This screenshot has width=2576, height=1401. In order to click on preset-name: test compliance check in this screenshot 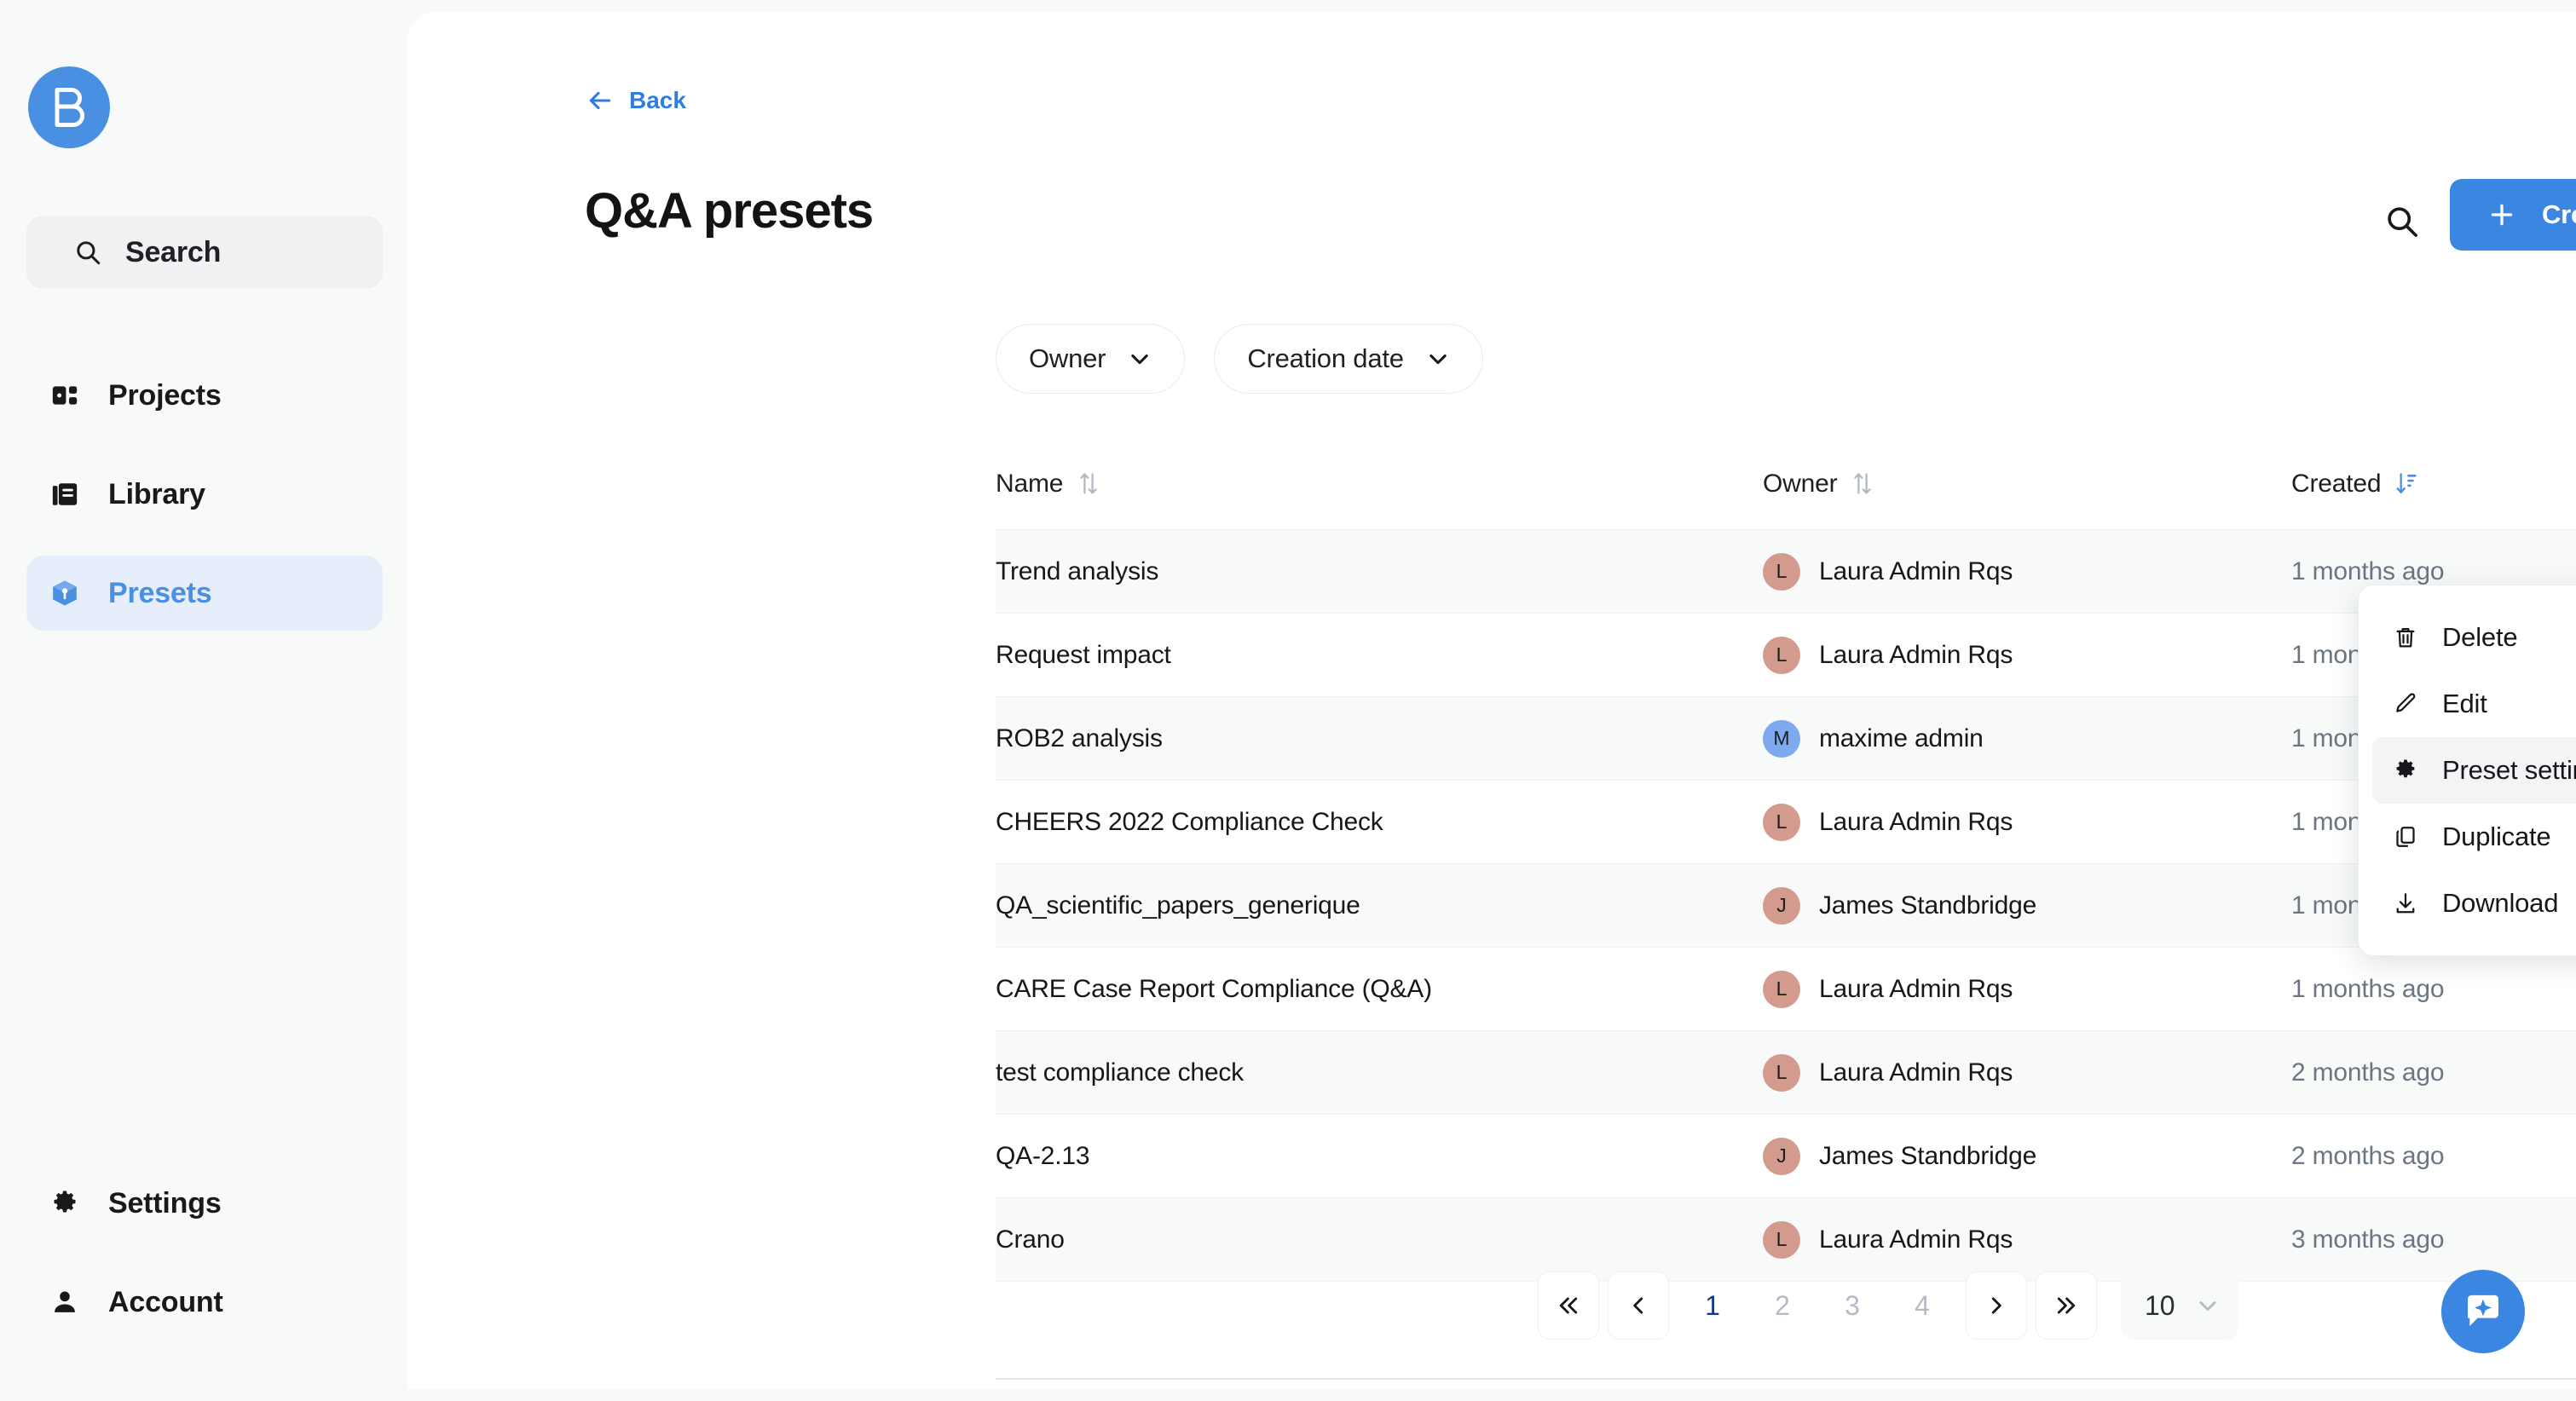, I will do `click(1120, 1072)`.